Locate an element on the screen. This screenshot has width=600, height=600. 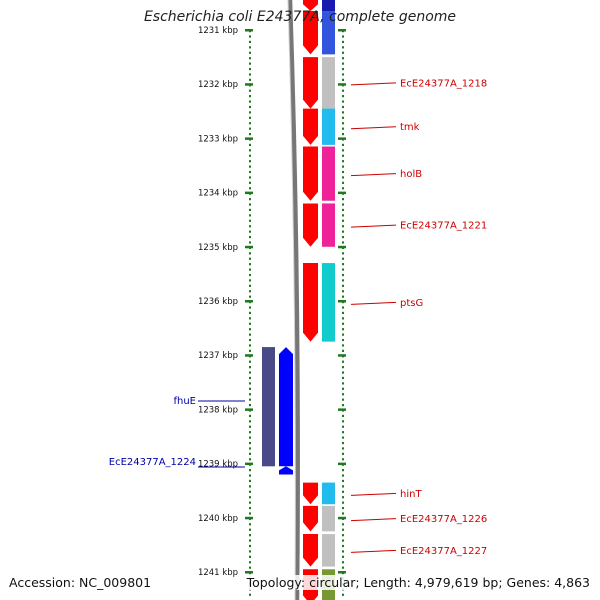
reverse-gene-label: EcE24377A_1224 is located at coordinates (152, 462).